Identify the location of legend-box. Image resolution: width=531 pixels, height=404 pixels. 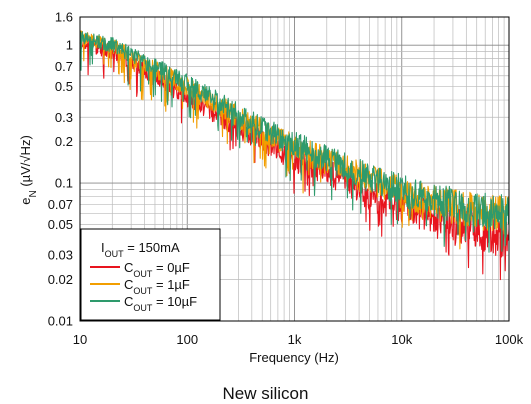
(150, 274).